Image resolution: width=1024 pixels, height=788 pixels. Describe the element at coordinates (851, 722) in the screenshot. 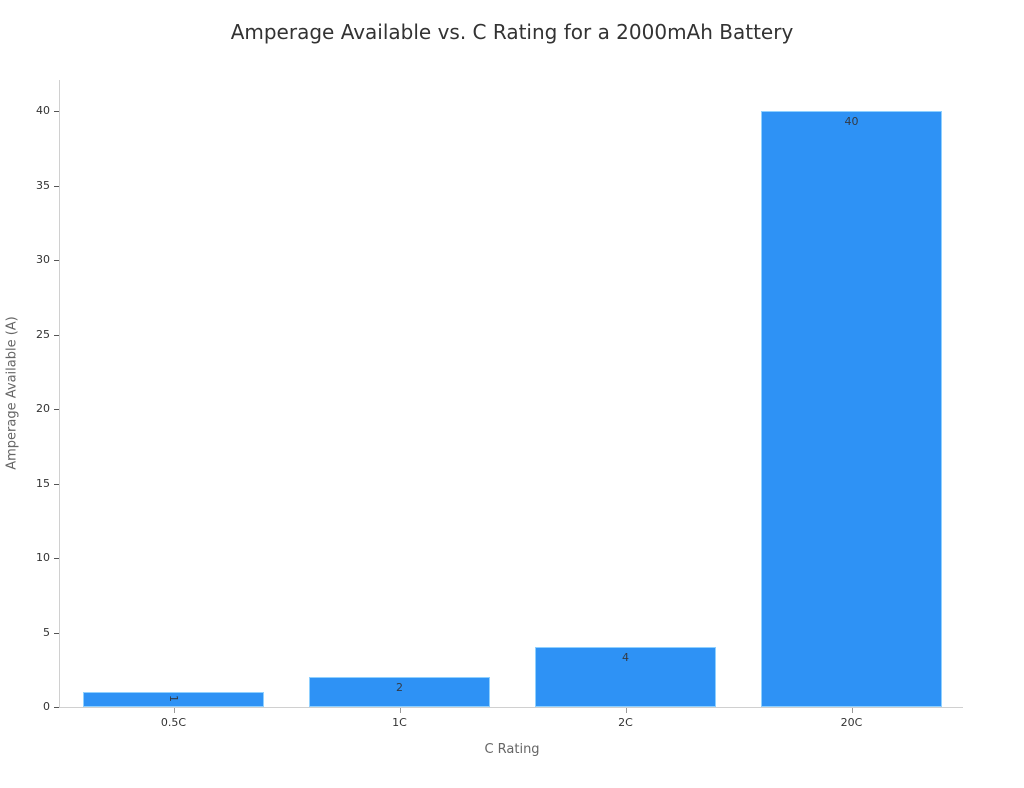

I see `x-tick-label: 20C` at that location.